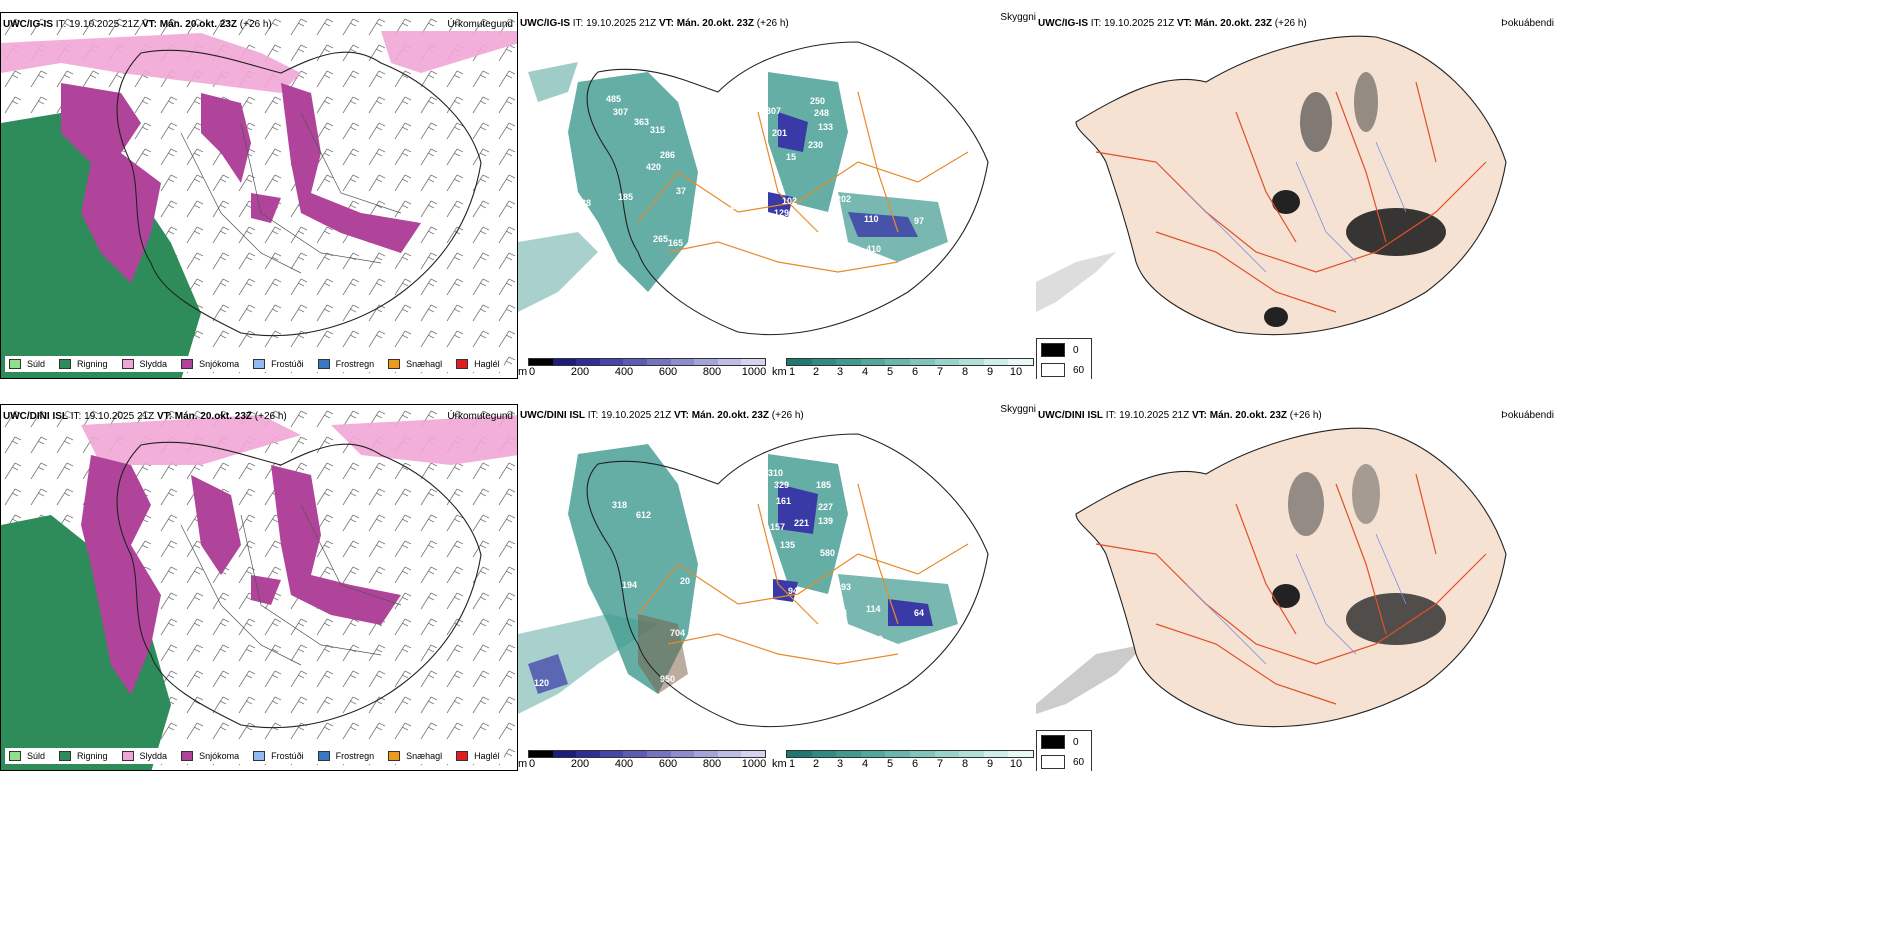 This screenshot has height=950, width=1900. I want to click on svg-text: 174, so click(839, 613).